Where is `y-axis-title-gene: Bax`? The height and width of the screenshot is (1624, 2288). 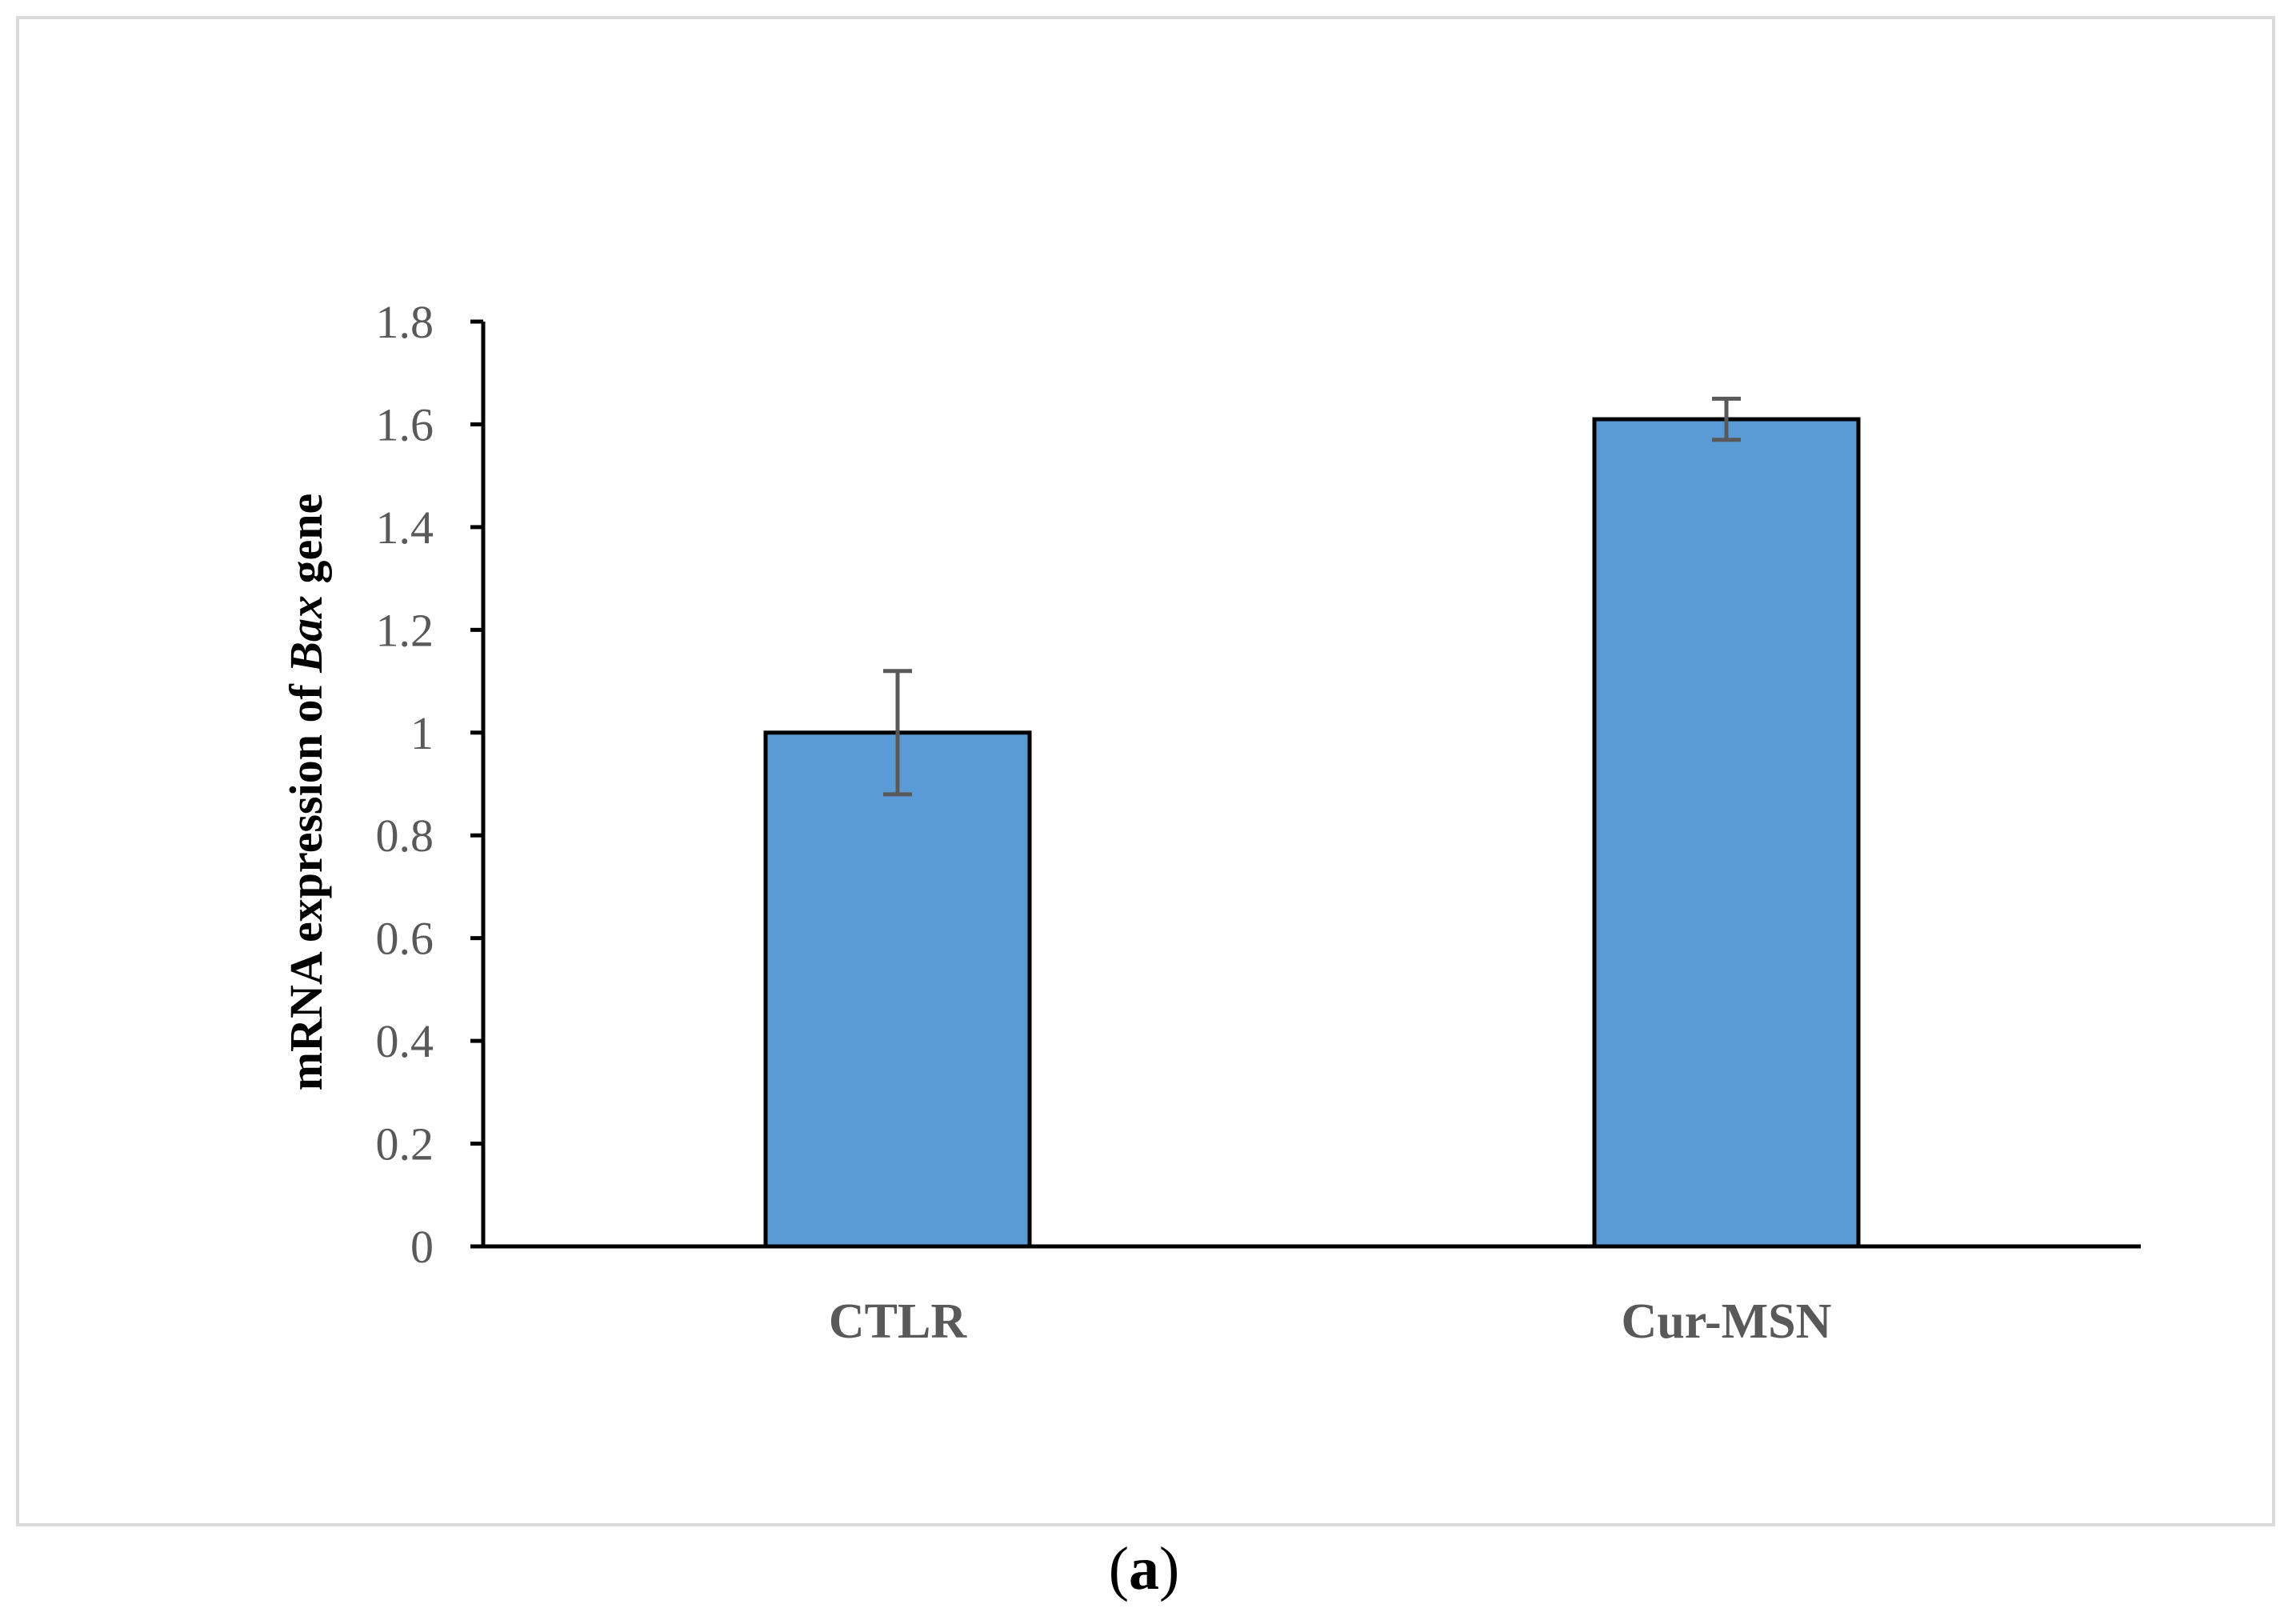 y-axis-title-gene: Bax is located at coordinates (306, 634).